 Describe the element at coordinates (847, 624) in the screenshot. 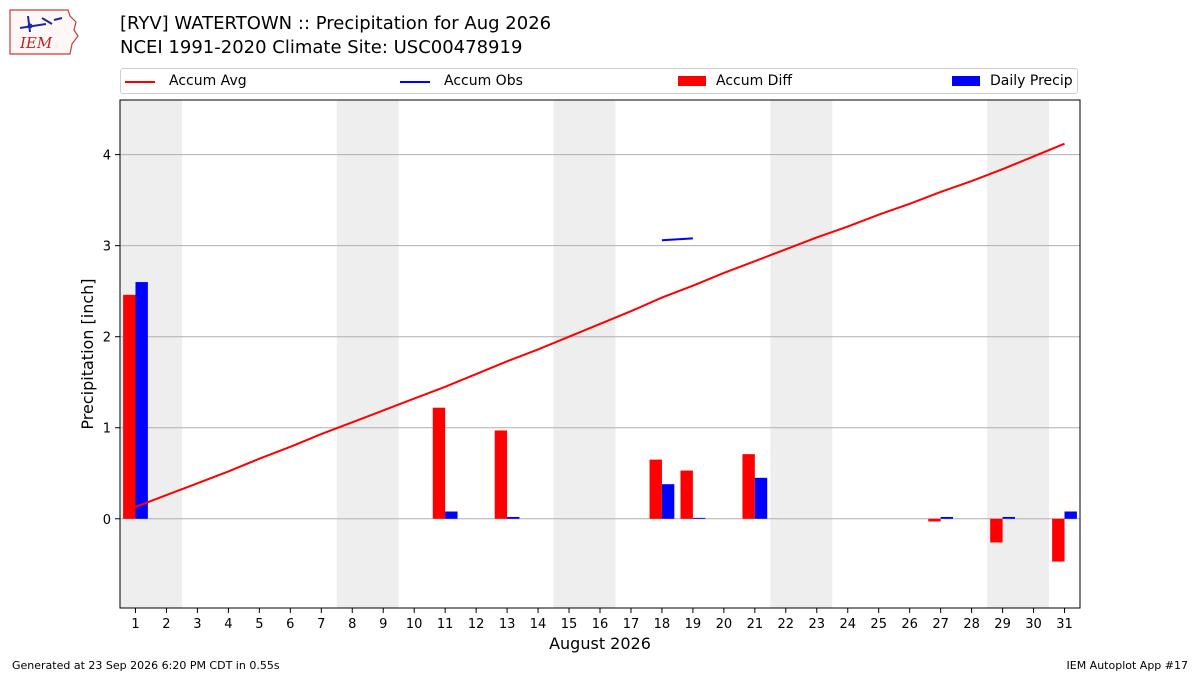

I see `x-tick-label-24: 24` at that location.